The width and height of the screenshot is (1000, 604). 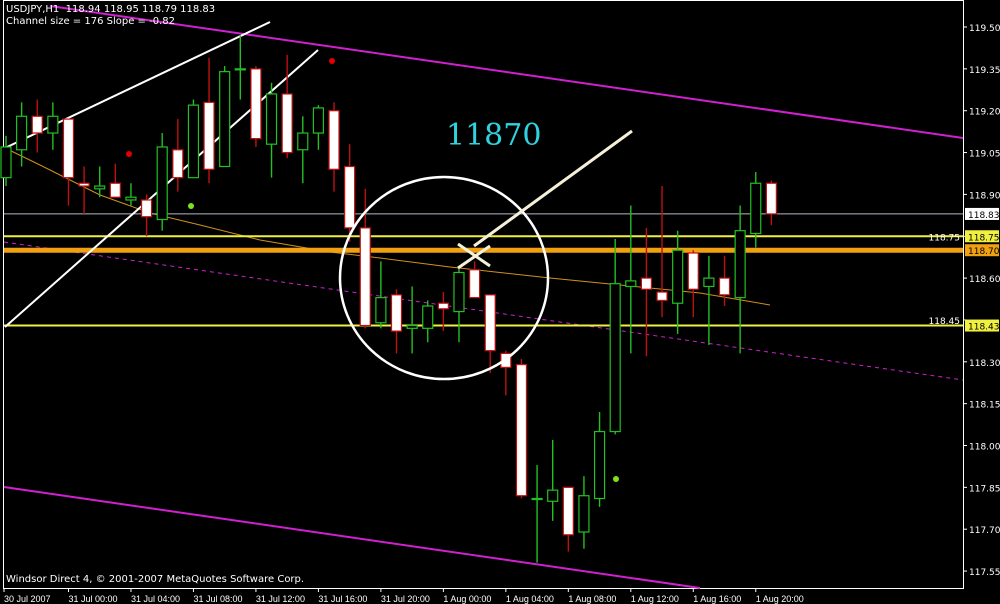 I want to click on price-label-text: 118.70, so click(x=984, y=252).